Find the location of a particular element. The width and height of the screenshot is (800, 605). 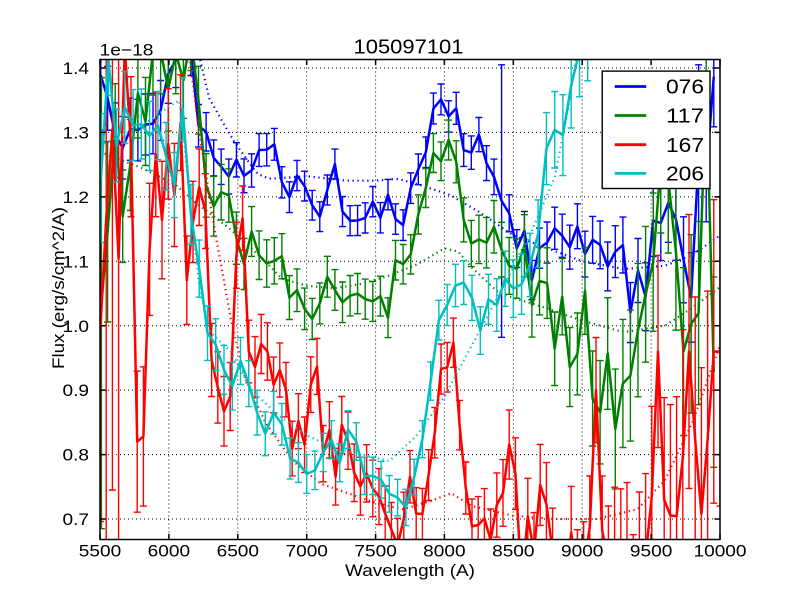

svg-text: 0.9 is located at coordinates (76, 390).